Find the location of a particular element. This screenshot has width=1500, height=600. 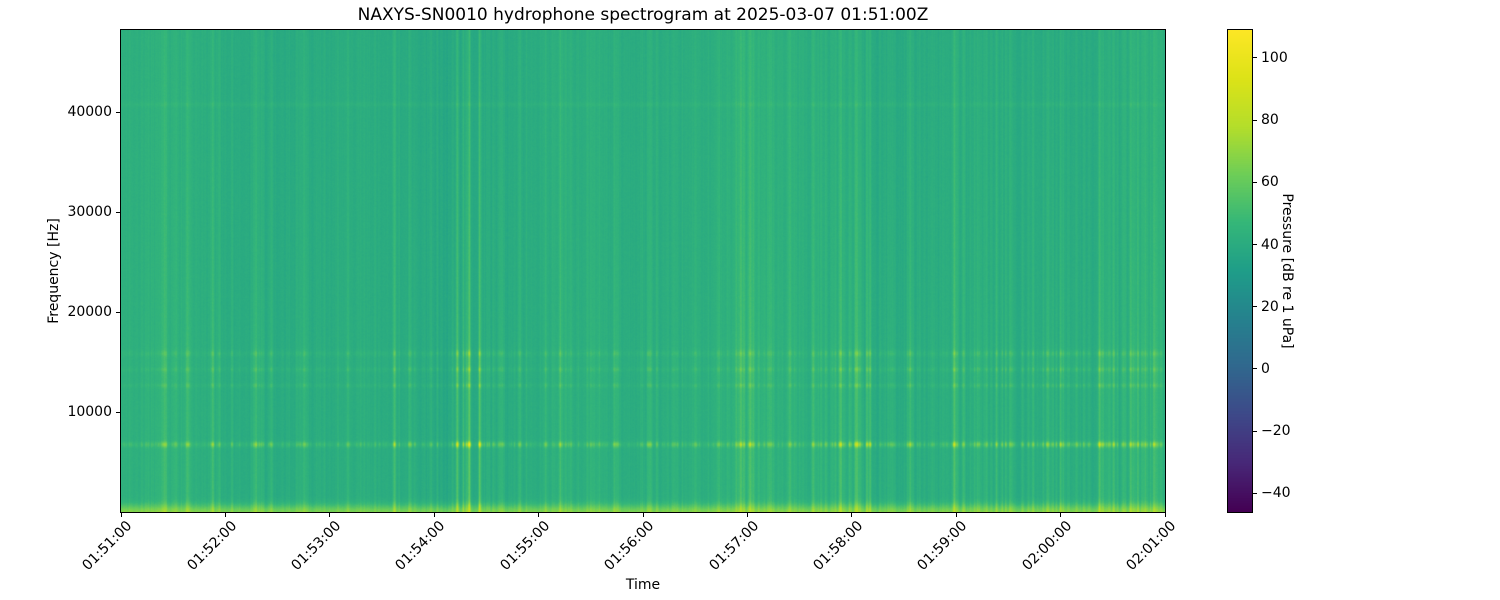

x-axis-label: Time is located at coordinates (643, 585).